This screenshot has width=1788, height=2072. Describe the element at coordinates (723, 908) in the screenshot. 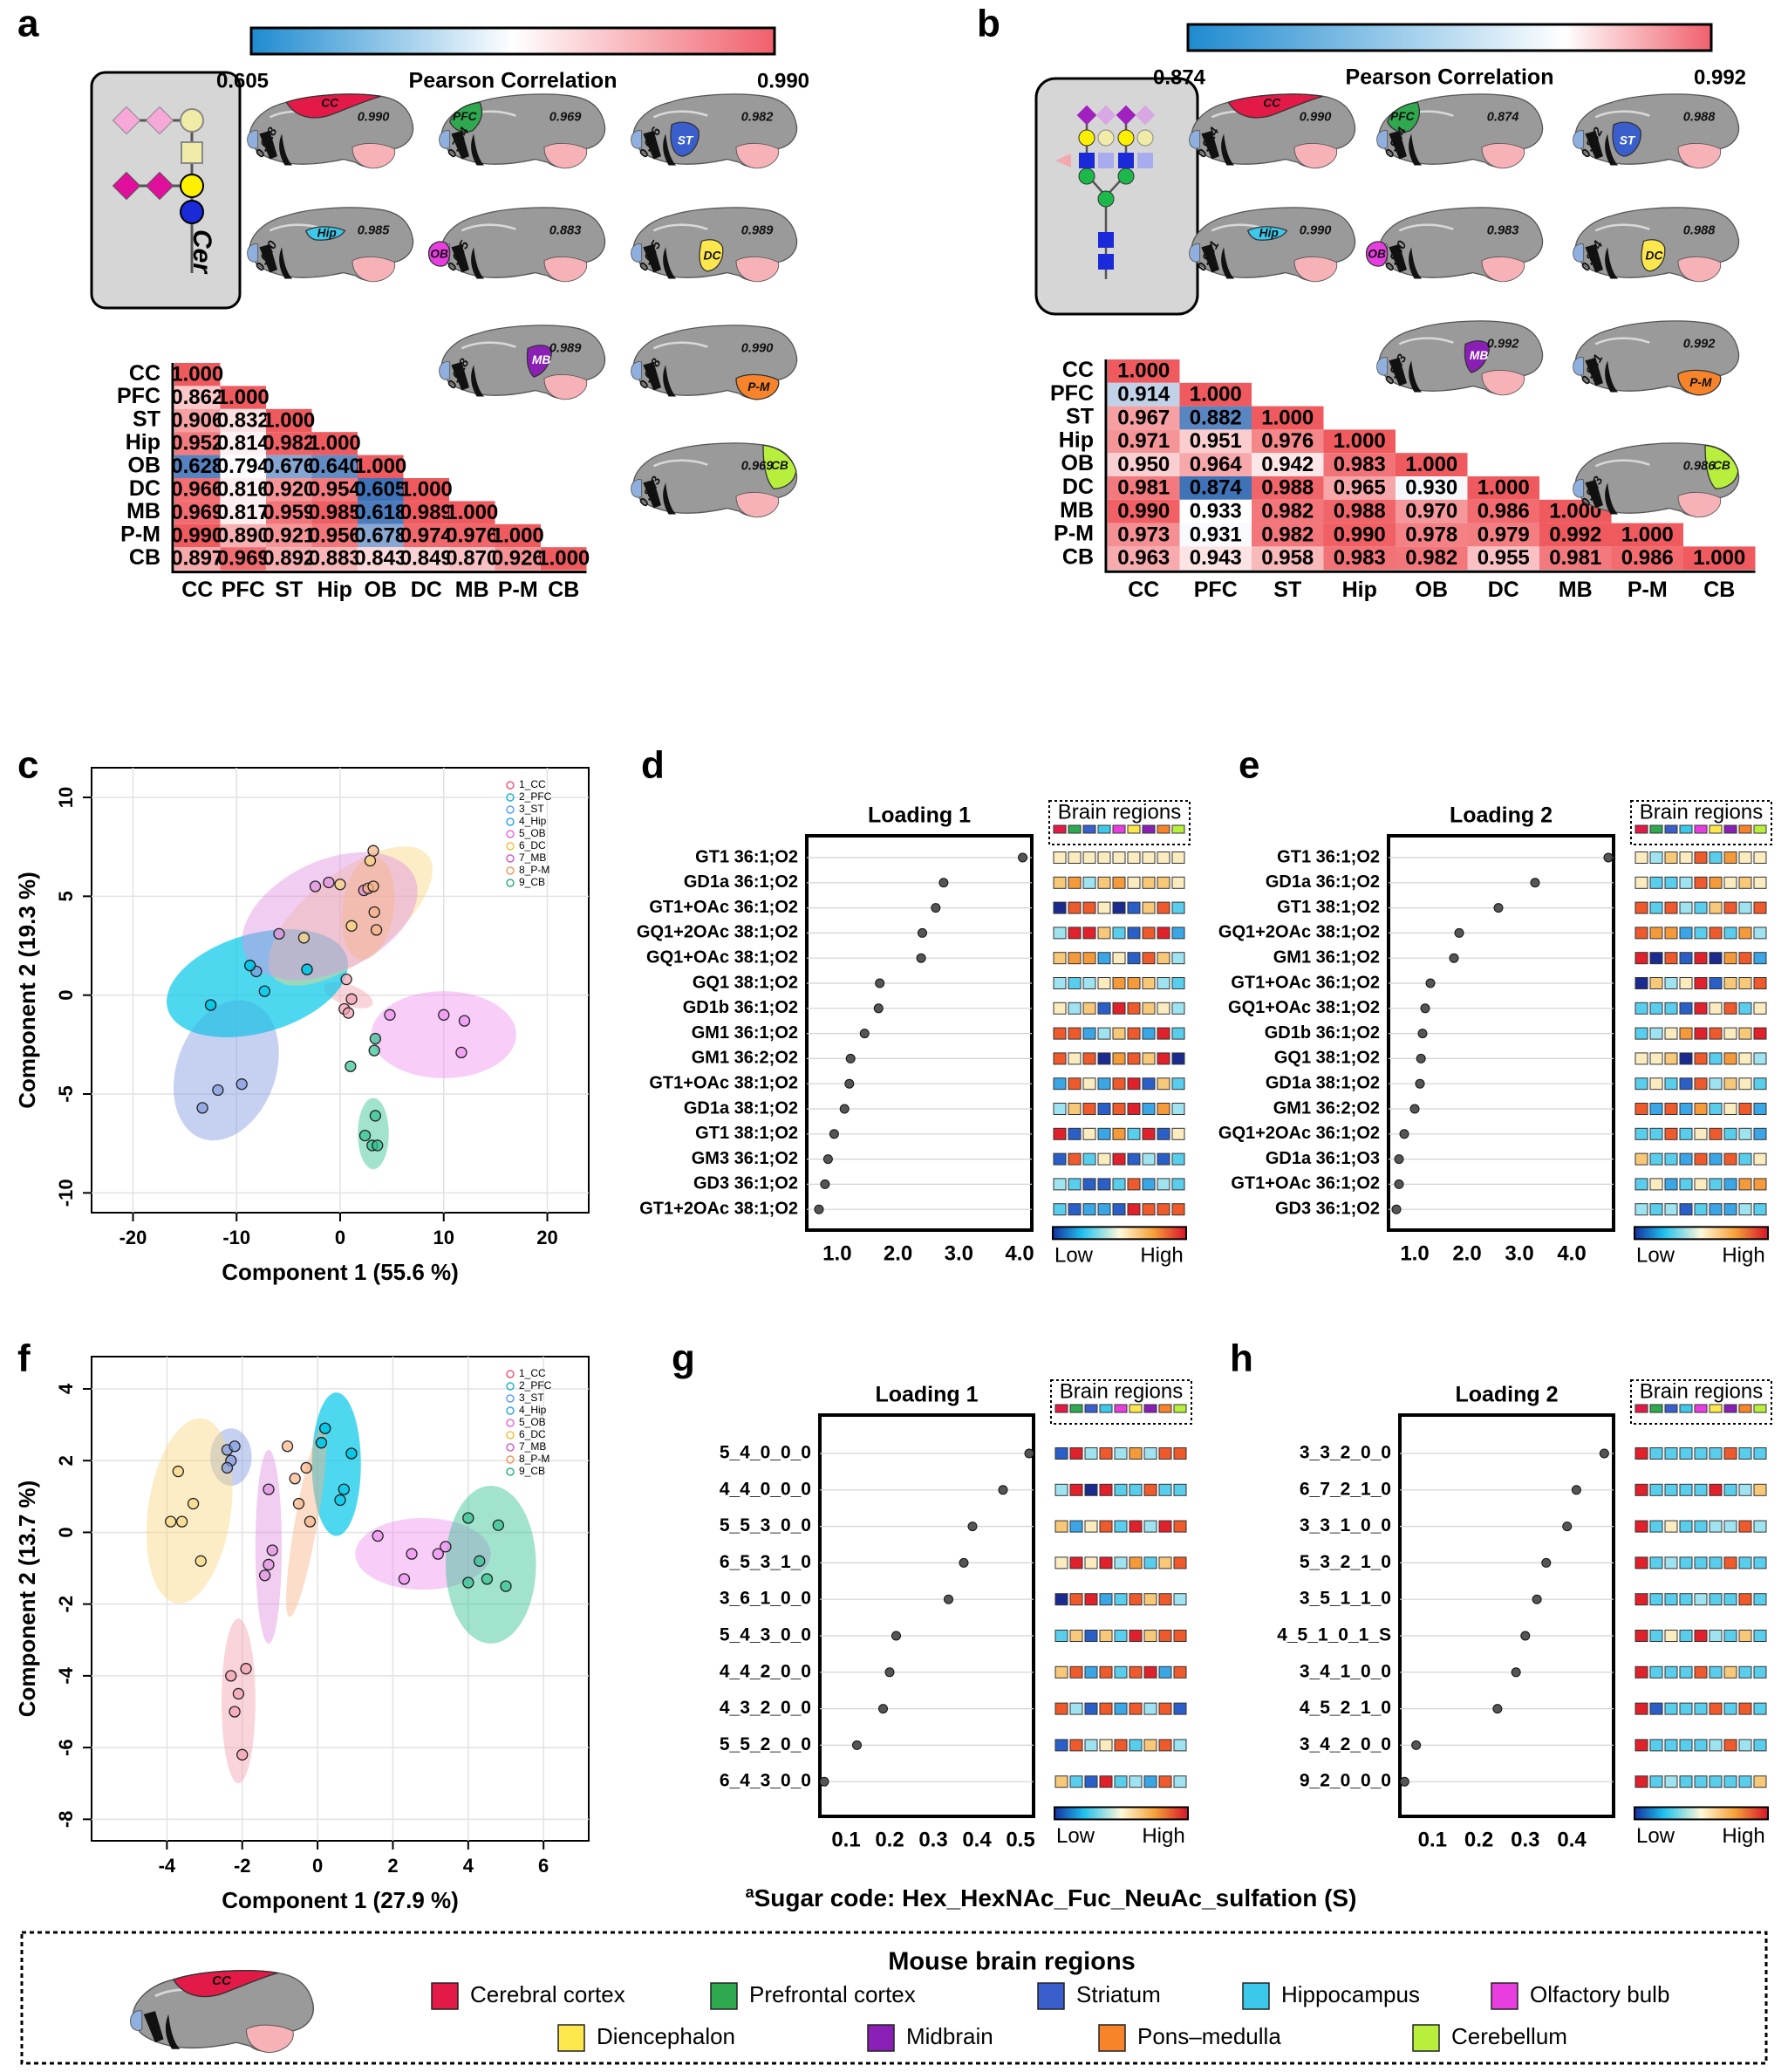

I see `feature-label: GT1+OAc 36:1;O2` at that location.